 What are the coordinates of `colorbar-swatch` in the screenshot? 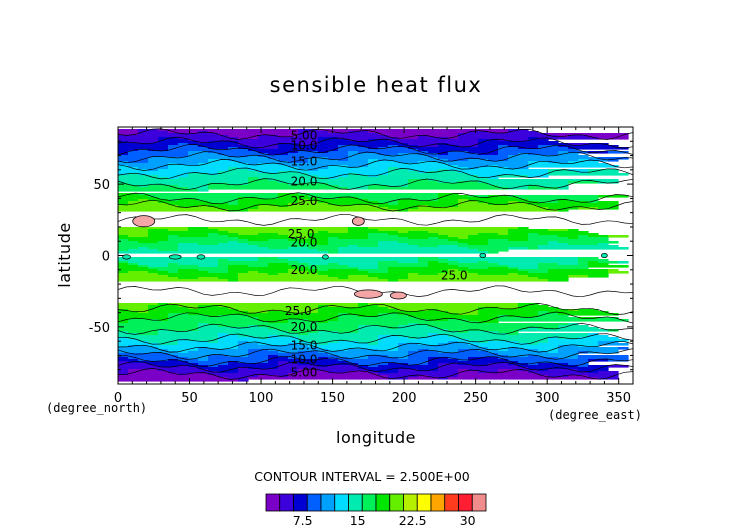 It's located at (369, 502).